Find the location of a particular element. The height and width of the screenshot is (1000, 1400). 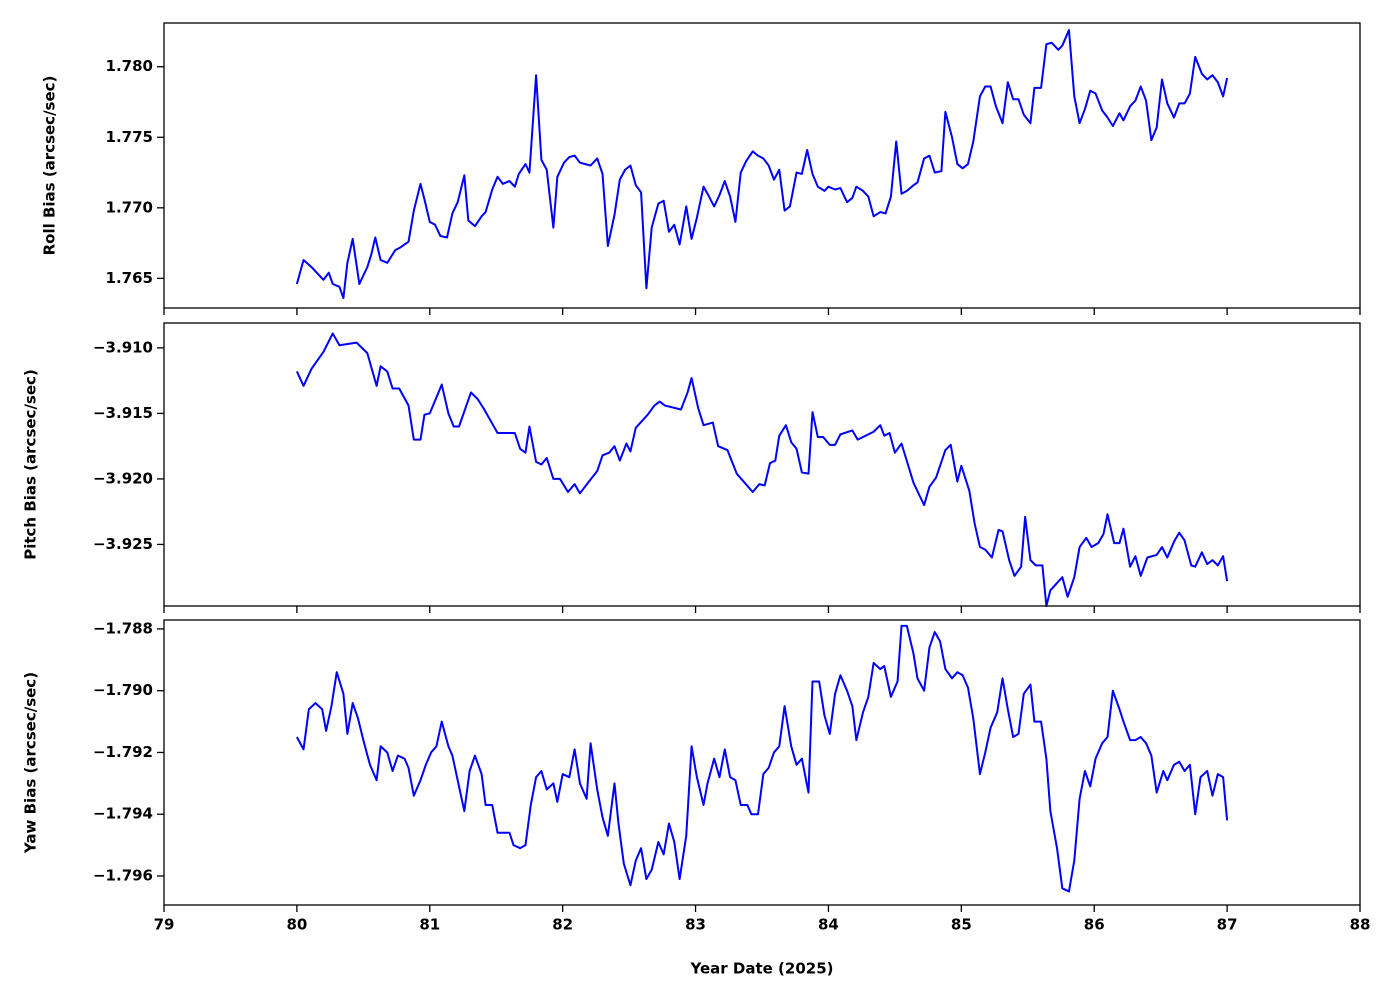

x-axis-label: Year Date (2025) is located at coordinates (762, 969).